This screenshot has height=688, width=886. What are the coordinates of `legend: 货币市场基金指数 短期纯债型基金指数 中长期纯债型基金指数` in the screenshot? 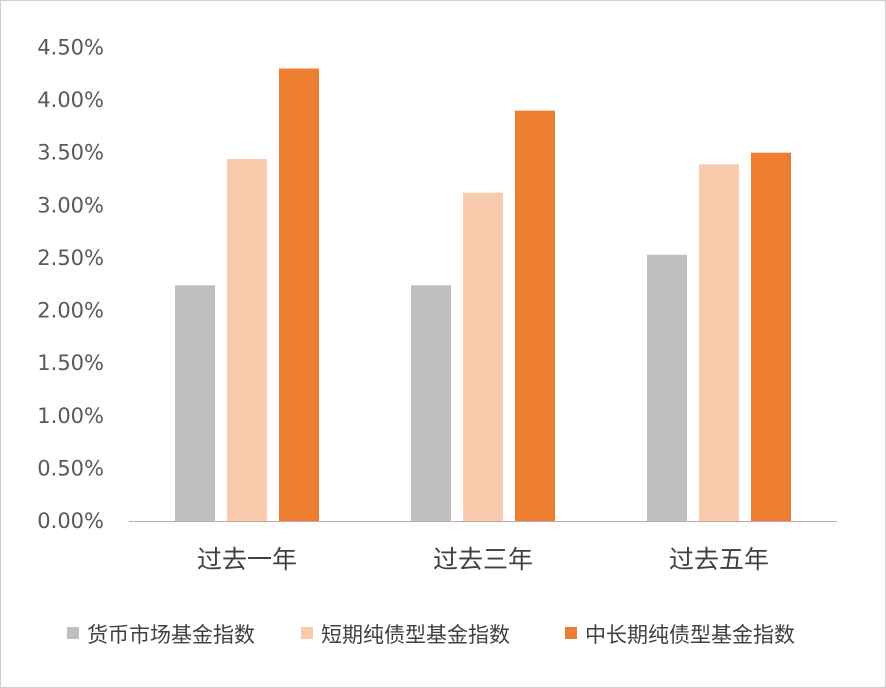 It's located at (431, 635).